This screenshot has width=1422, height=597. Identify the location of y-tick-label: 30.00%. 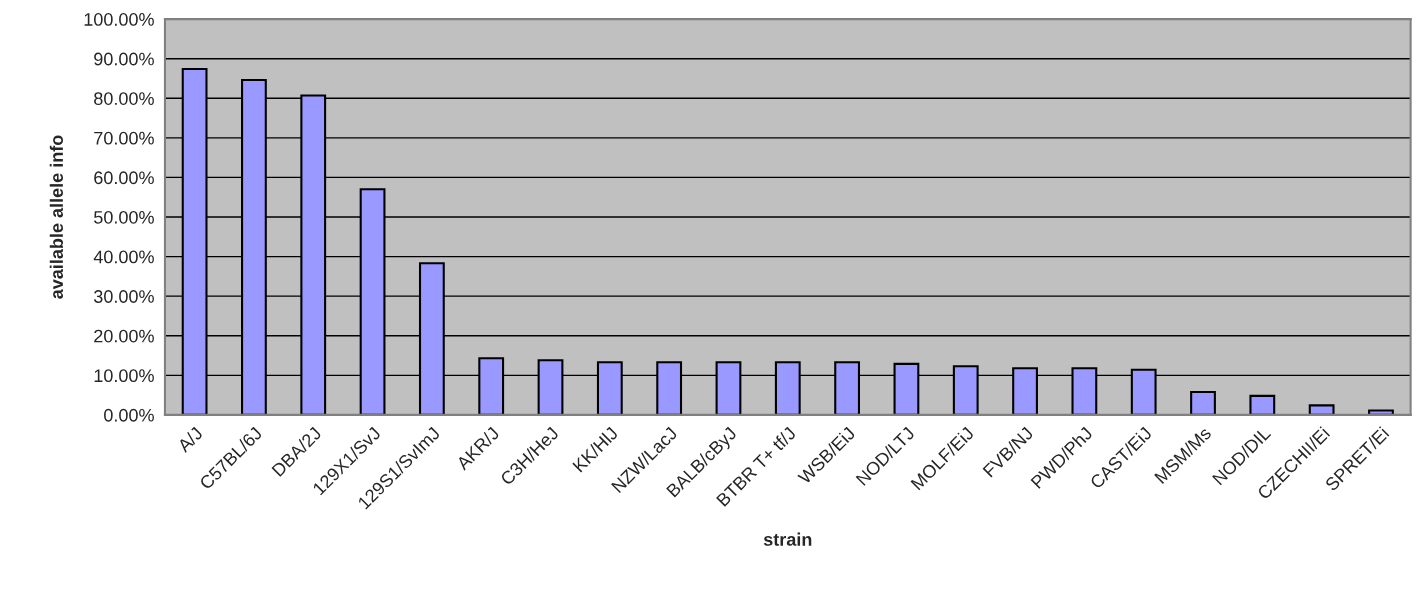
(123, 296).